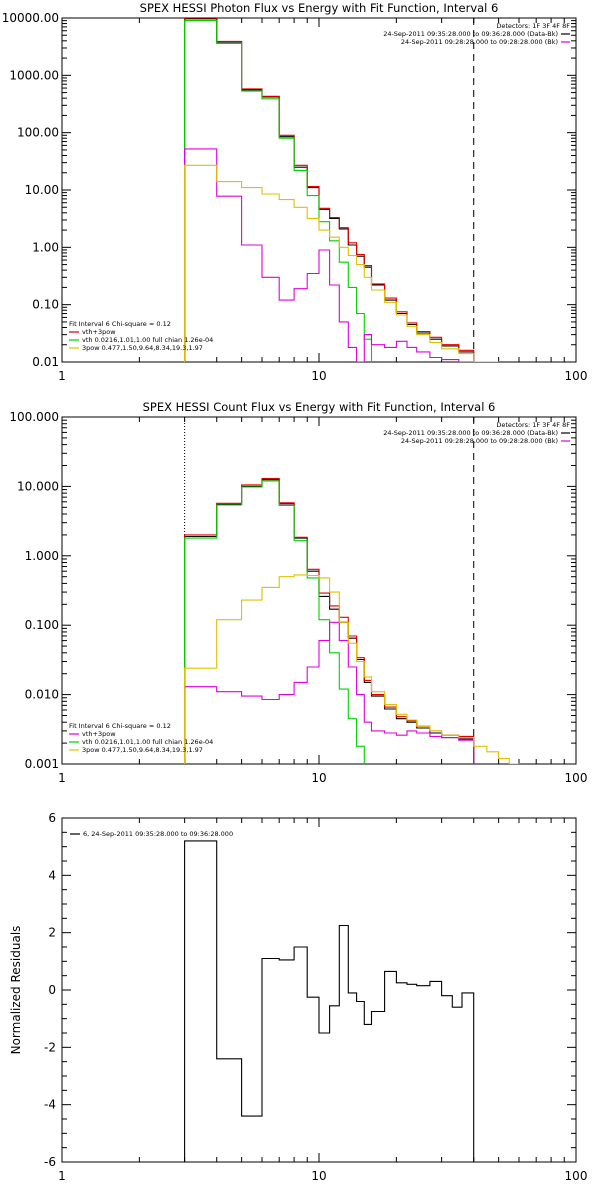 This screenshot has width=600, height=1200. Describe the element at coordinates (50, 1162) in the screenshot. I see `y-tick-label: -6` at that location.